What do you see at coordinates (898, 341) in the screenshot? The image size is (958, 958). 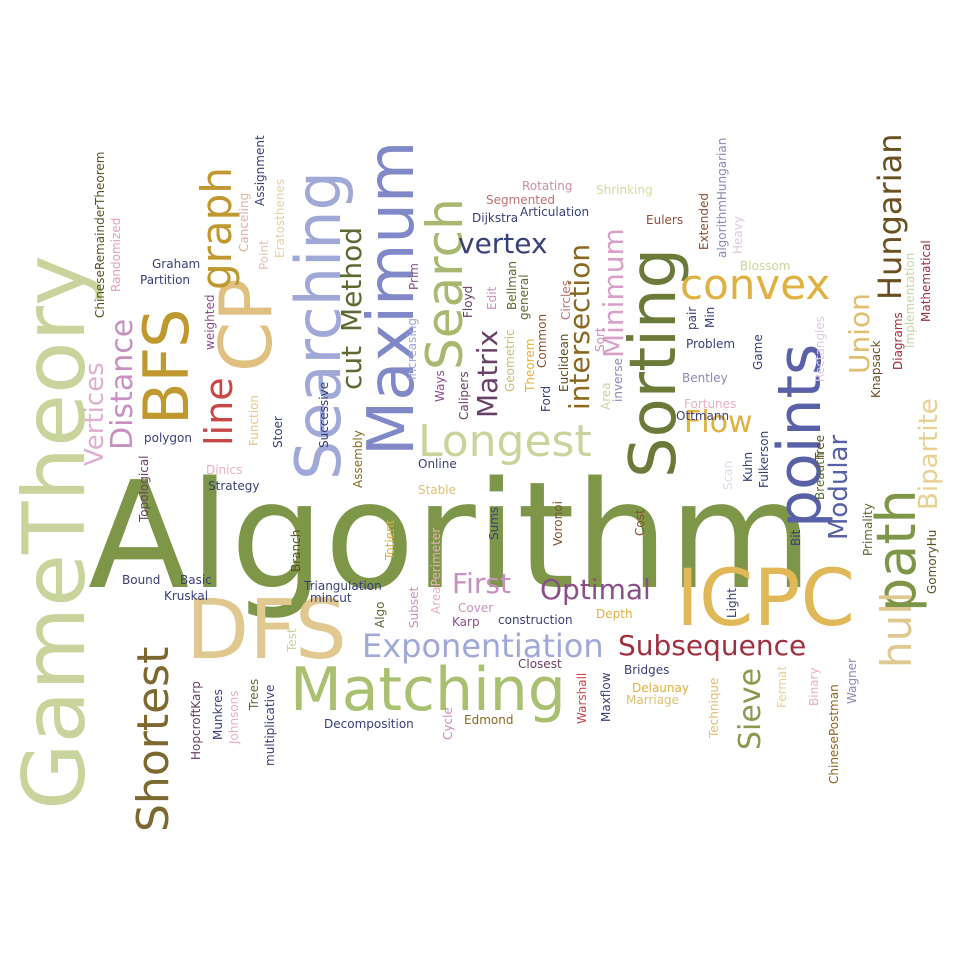 I see `word: Diagrams` at bounding box center [898, 341].